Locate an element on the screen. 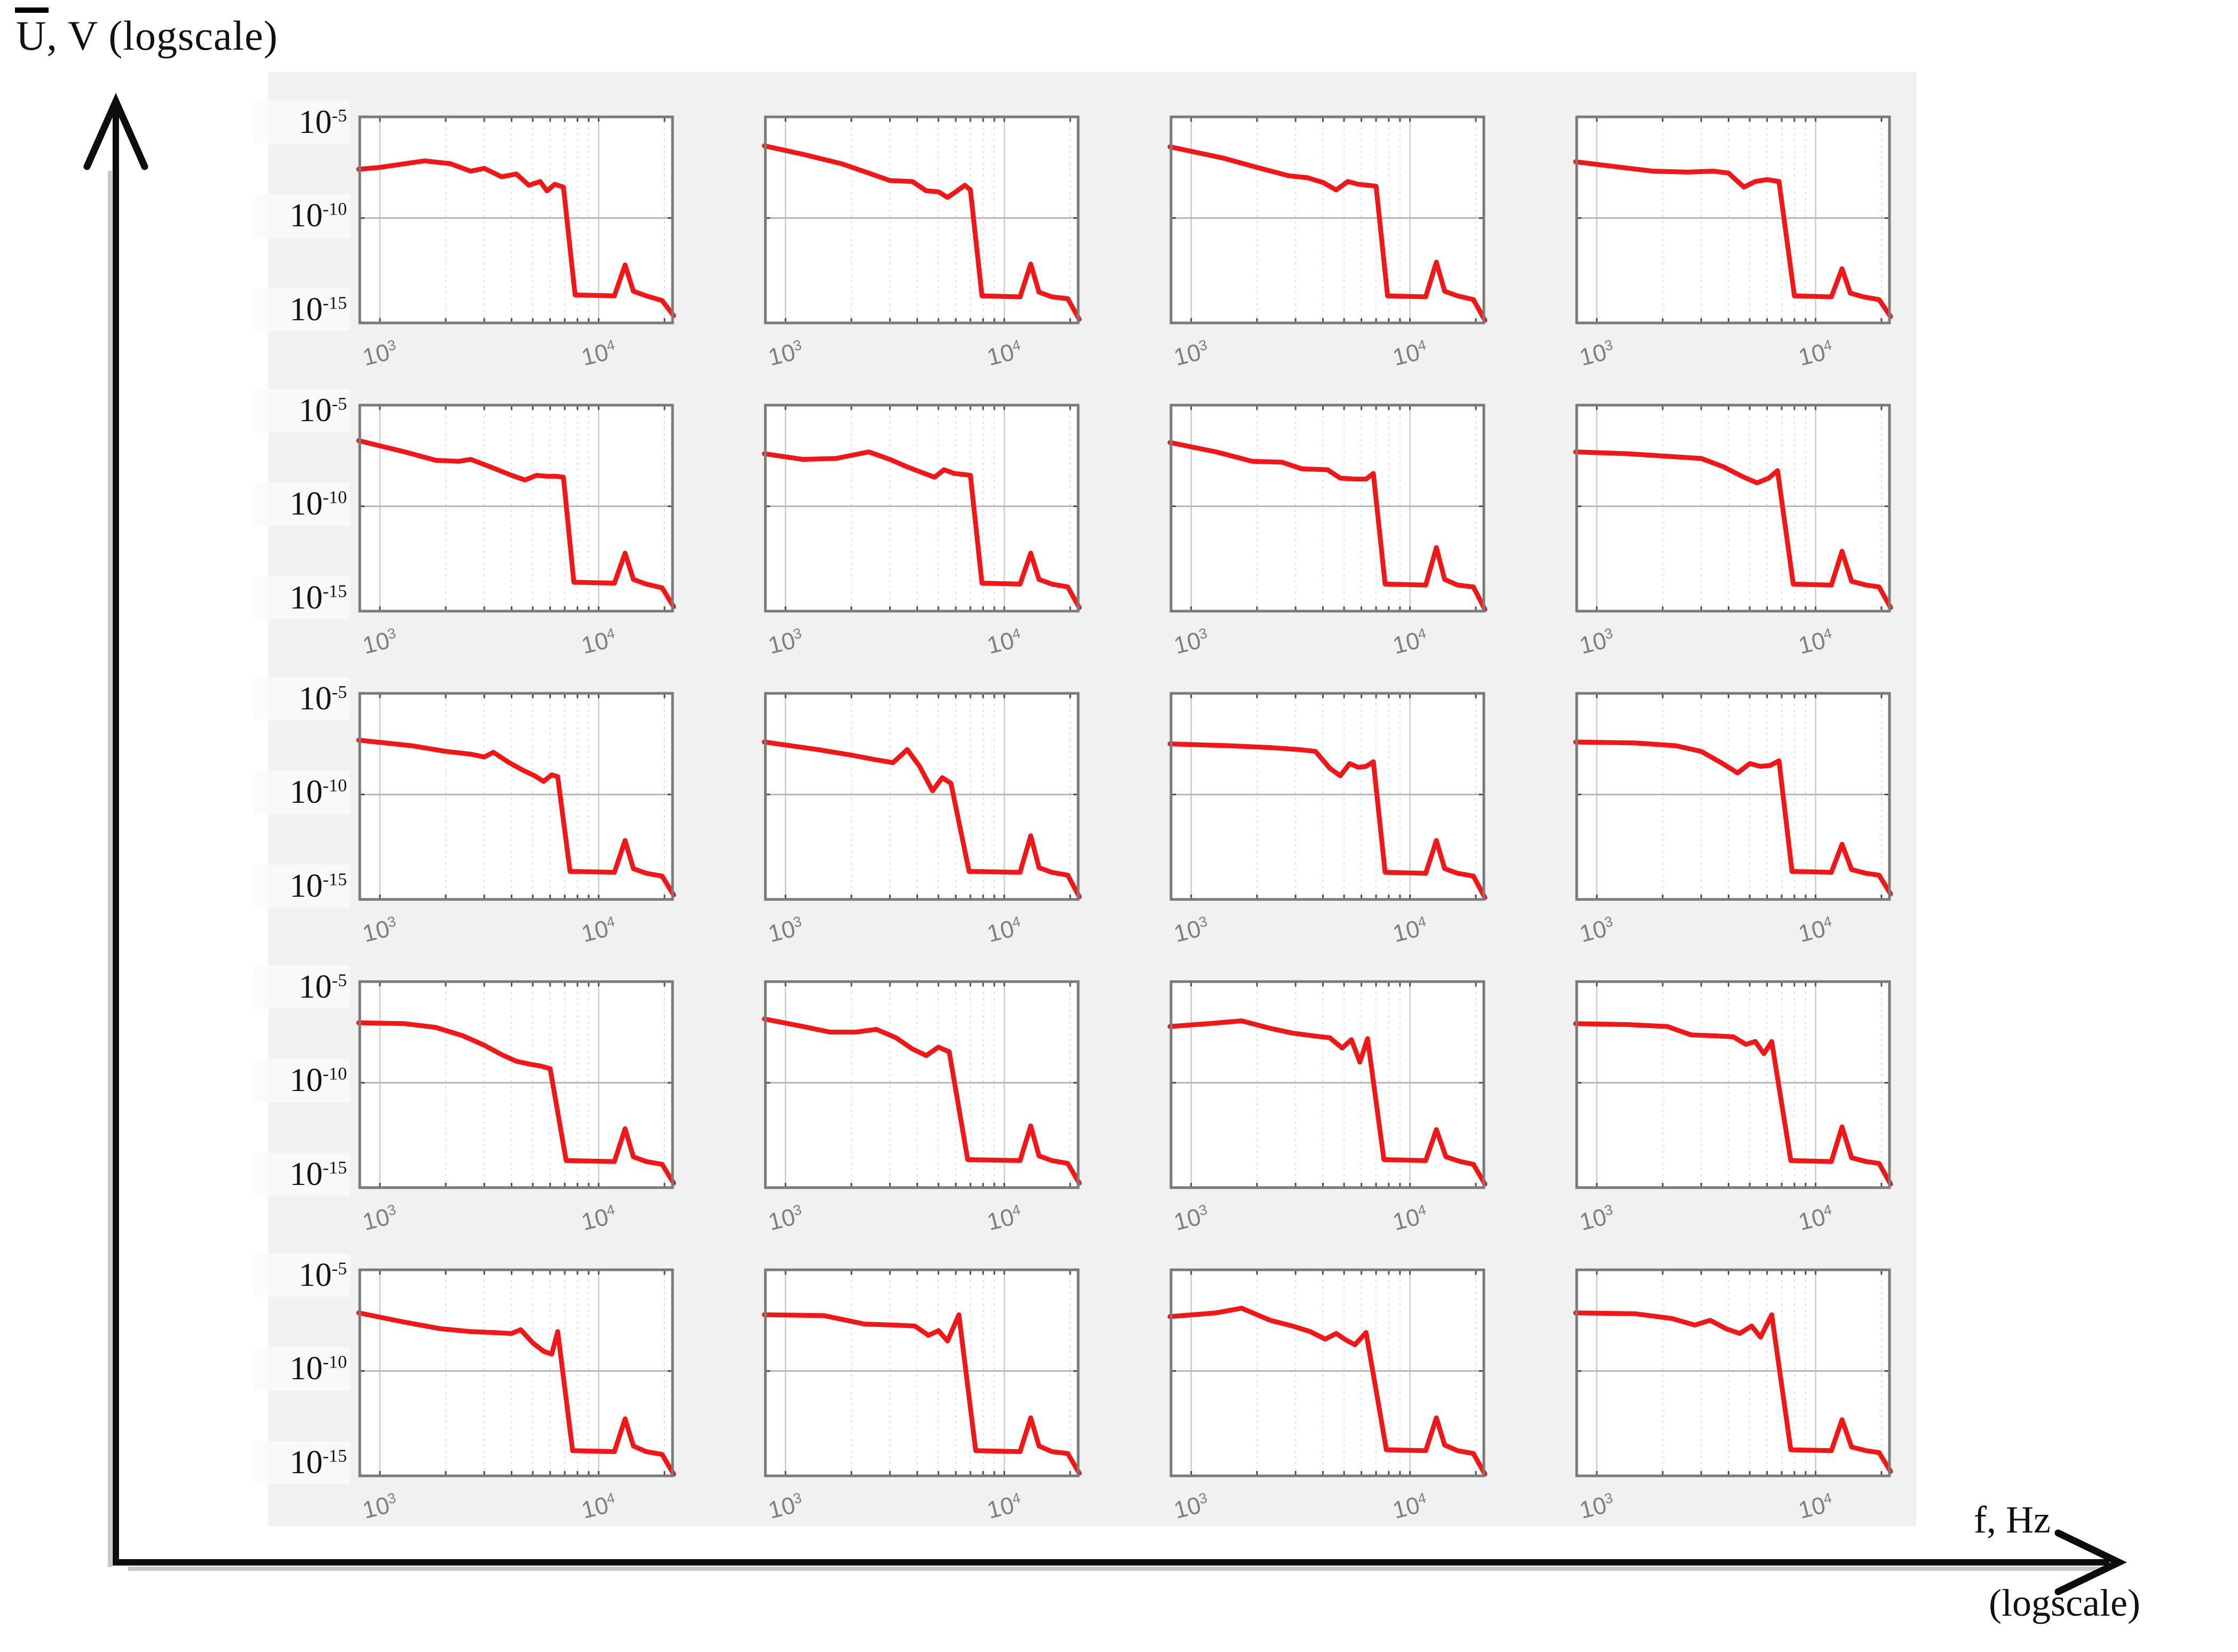 The height and width of the screenshot is (1652, 2238). y-axis-title: U, V (logscale) is located at coordinates (146, 33).